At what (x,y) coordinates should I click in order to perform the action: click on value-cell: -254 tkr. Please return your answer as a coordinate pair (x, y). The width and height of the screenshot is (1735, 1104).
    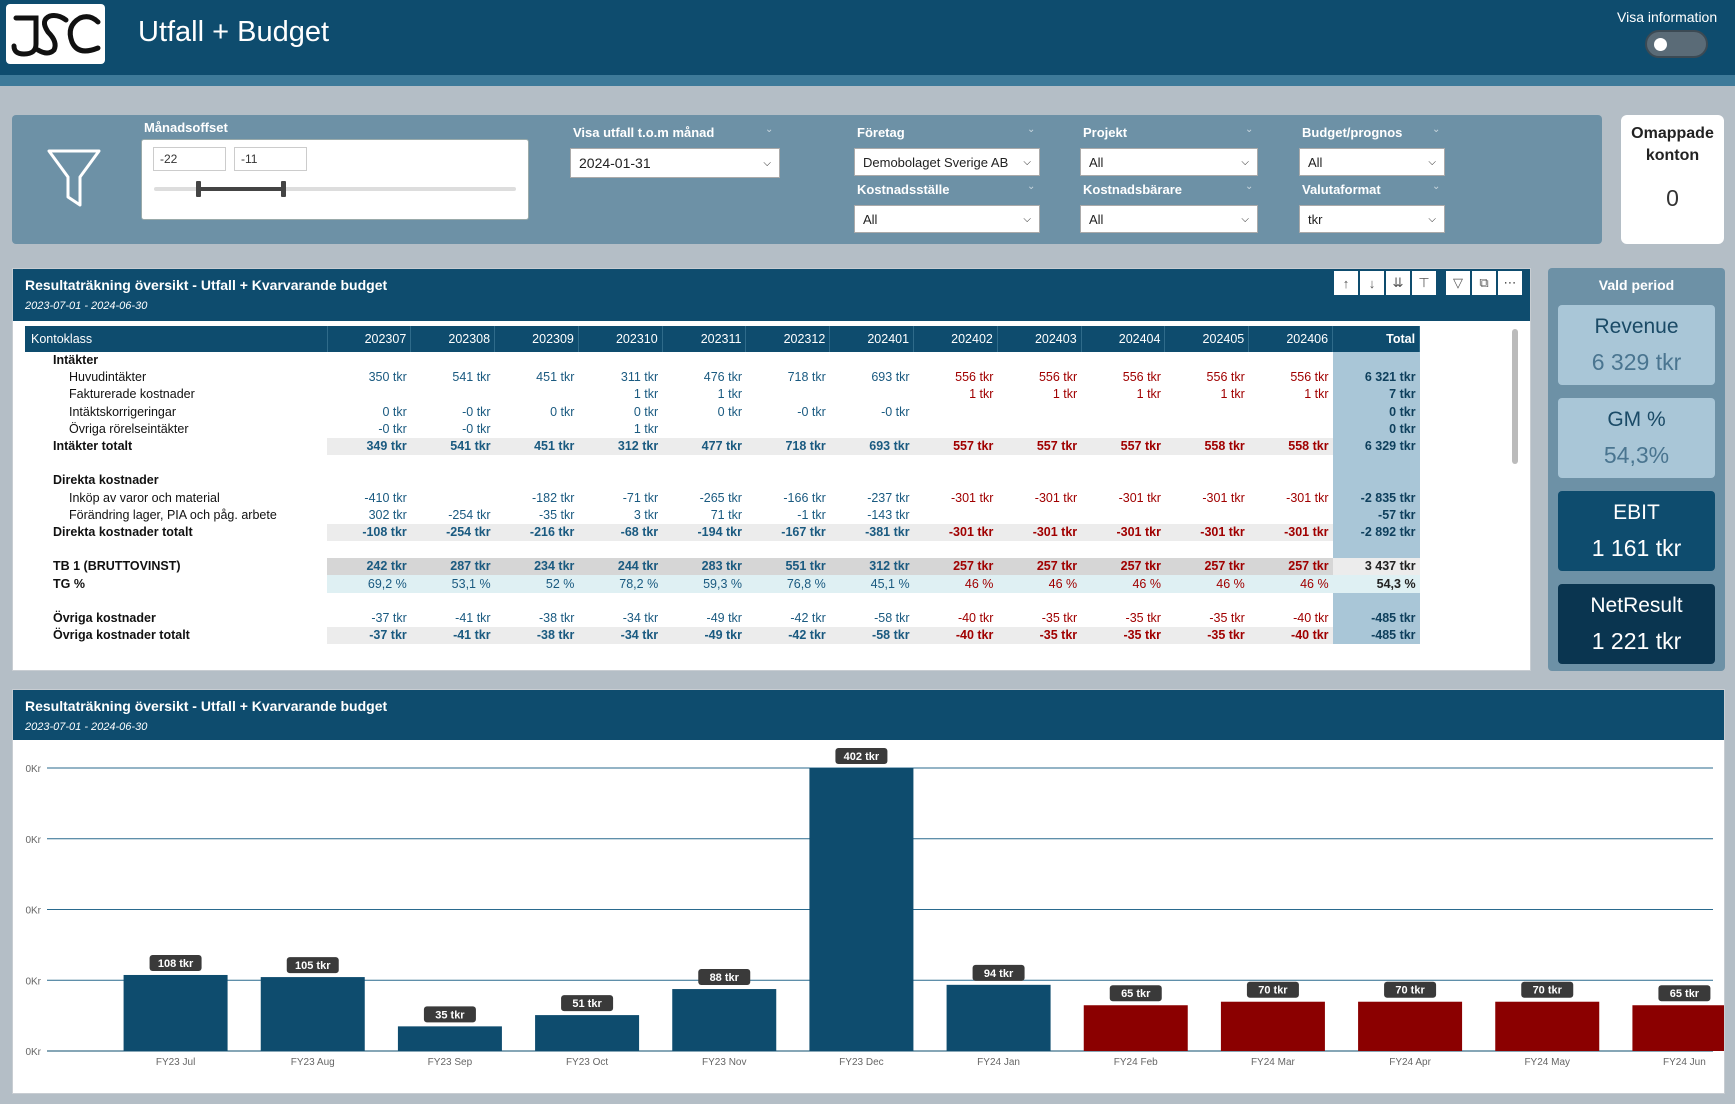
    Looking at the image, I should click on (452, 532).